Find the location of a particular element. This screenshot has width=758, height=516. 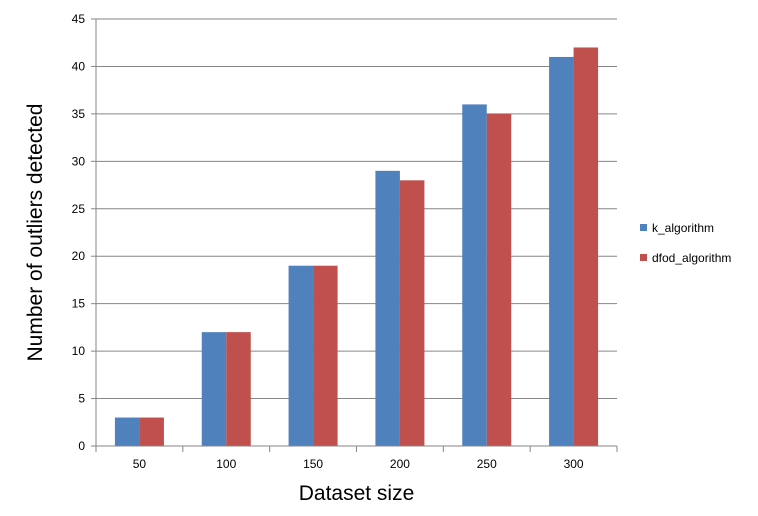

legend-label-k_algorithm: k_algorithm is located at coordinates (683, 228).